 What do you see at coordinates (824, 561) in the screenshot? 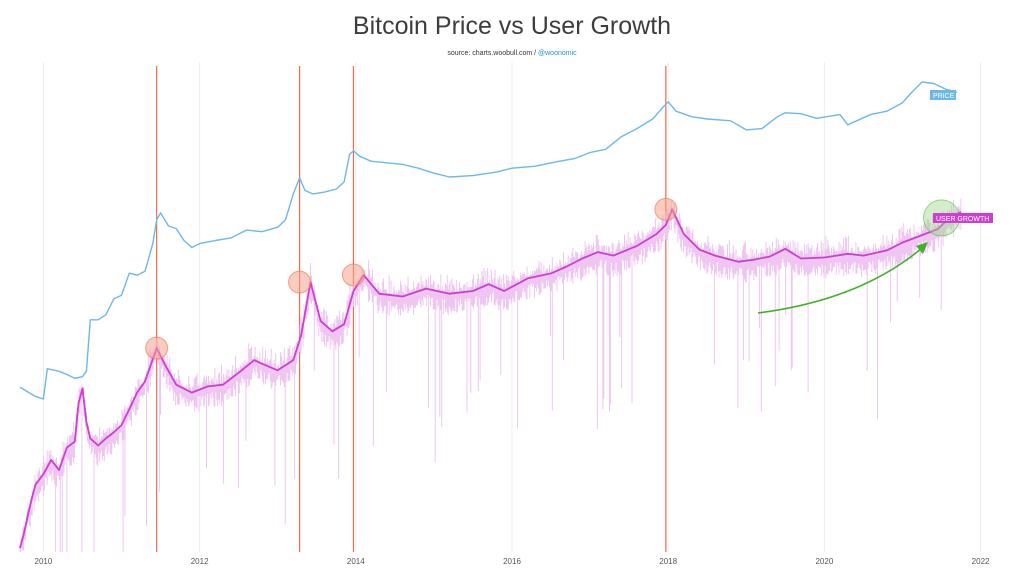
I see `x-tick-2020: 2020` at bounding box center [824, 561].